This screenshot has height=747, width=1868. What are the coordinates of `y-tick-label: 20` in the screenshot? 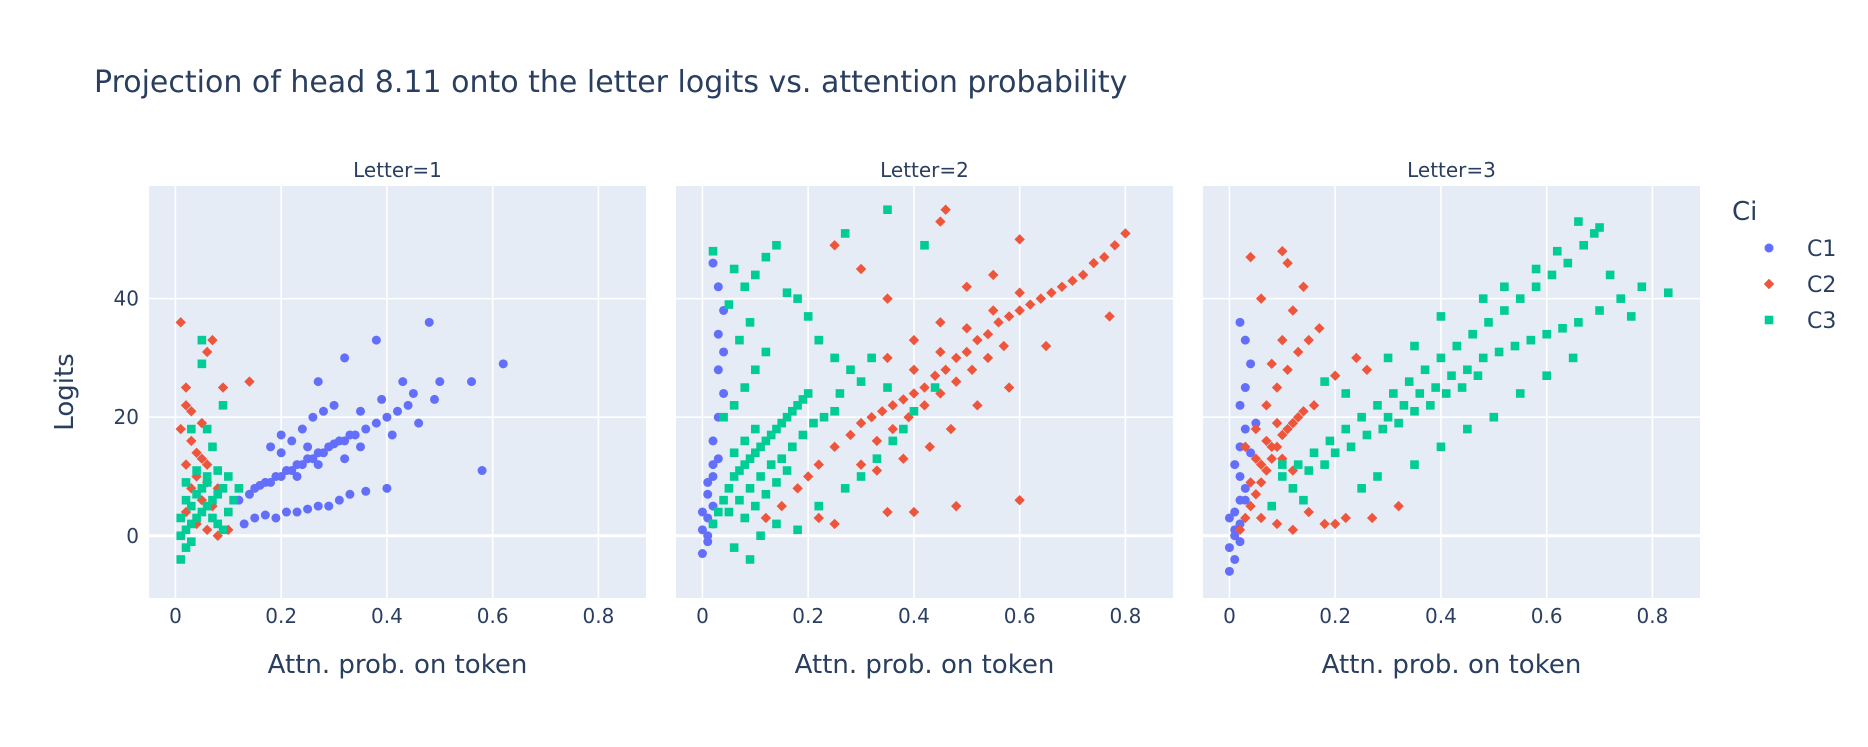 It's located at (126, 417).